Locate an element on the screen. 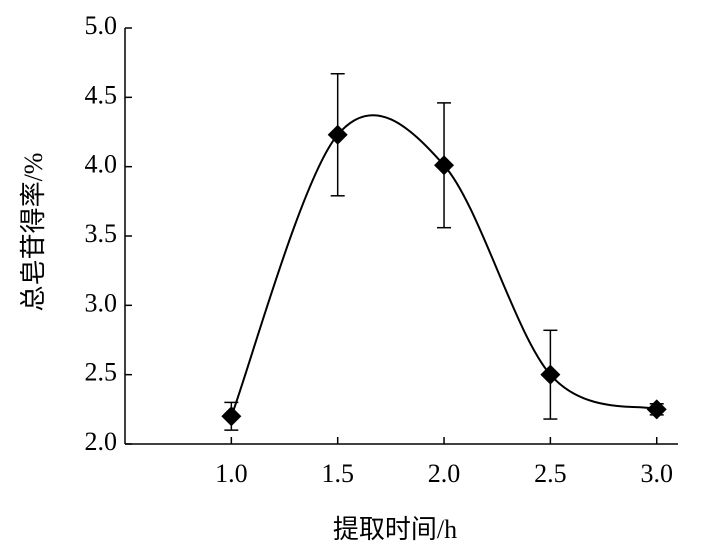 Image resolution: width=707 pixels, height=557 pixels. y-tick-label: 5.0 is located at coordinates (101, 25).